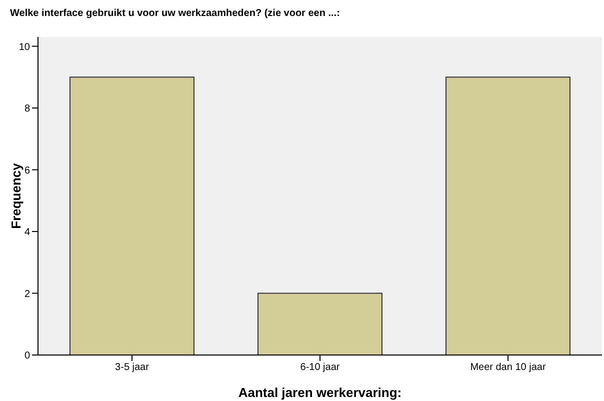  Describe the element at coordinates (24, 47) in the screenshot. I see `y-tick-label: 10` at that location.